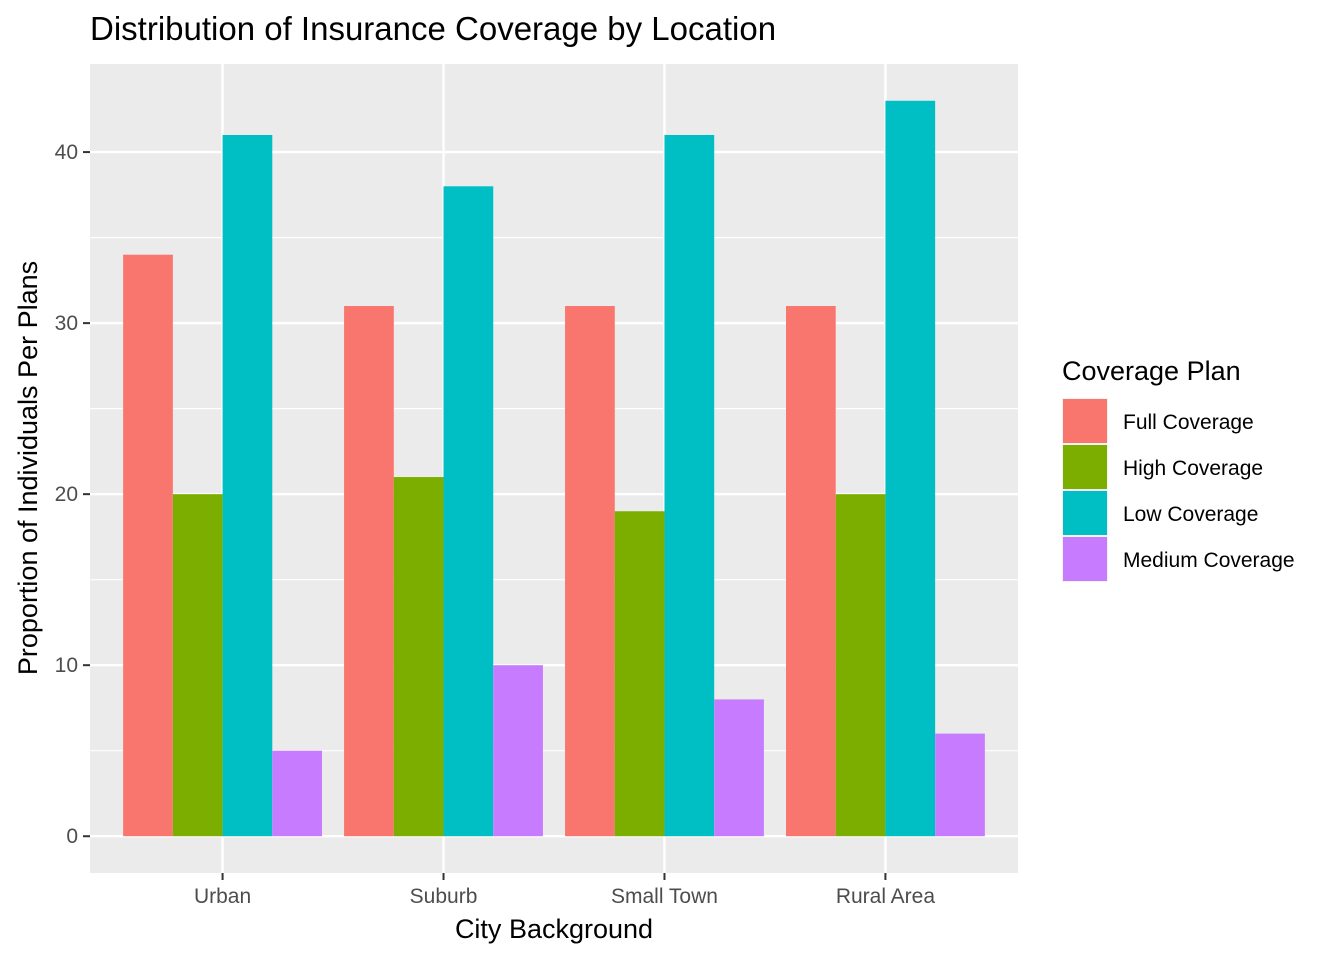 The height and width of the screenshot is (960, 1344). I want to click on y-tick-label: 10, so click(66, 665).